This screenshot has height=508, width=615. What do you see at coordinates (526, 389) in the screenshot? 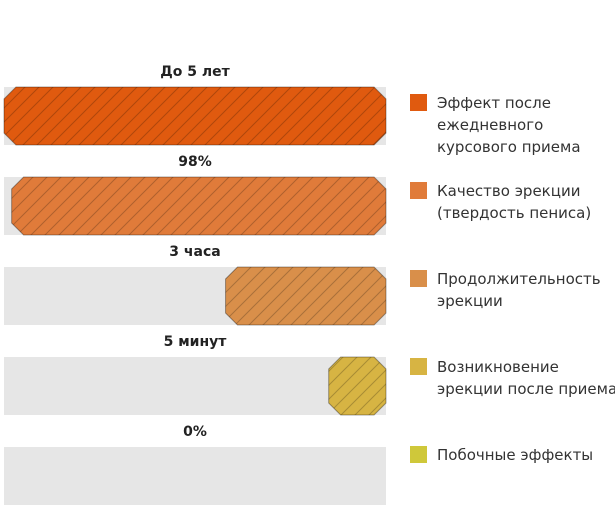
I see `legend-label: эрекции после приема` at bounding box center [526, 389].